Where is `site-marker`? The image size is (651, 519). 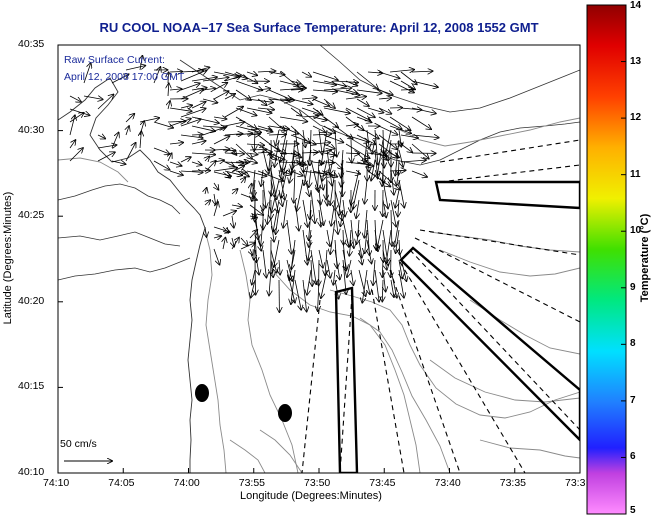
site-marker is located at coordinates (202, 393).